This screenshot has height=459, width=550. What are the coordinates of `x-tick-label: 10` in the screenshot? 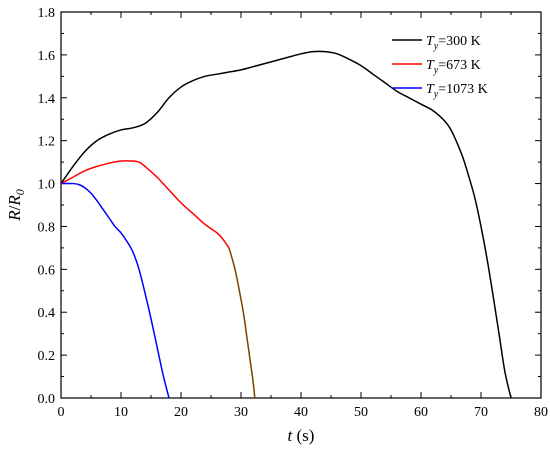 It's located at (121, 412).